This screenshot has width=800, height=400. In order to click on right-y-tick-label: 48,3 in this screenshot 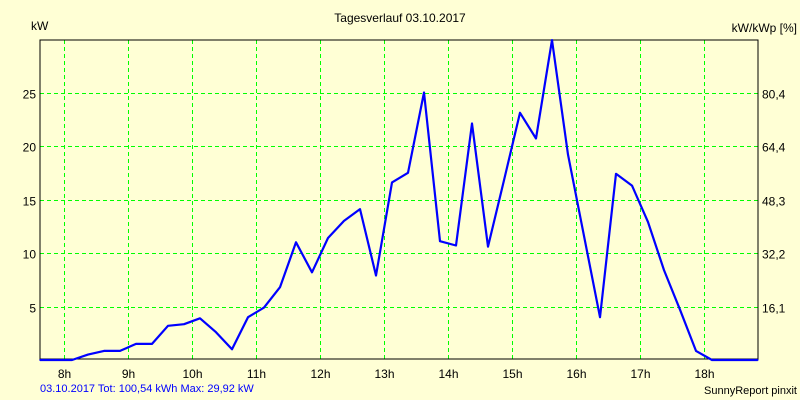, I will do `click(774, 202)`.